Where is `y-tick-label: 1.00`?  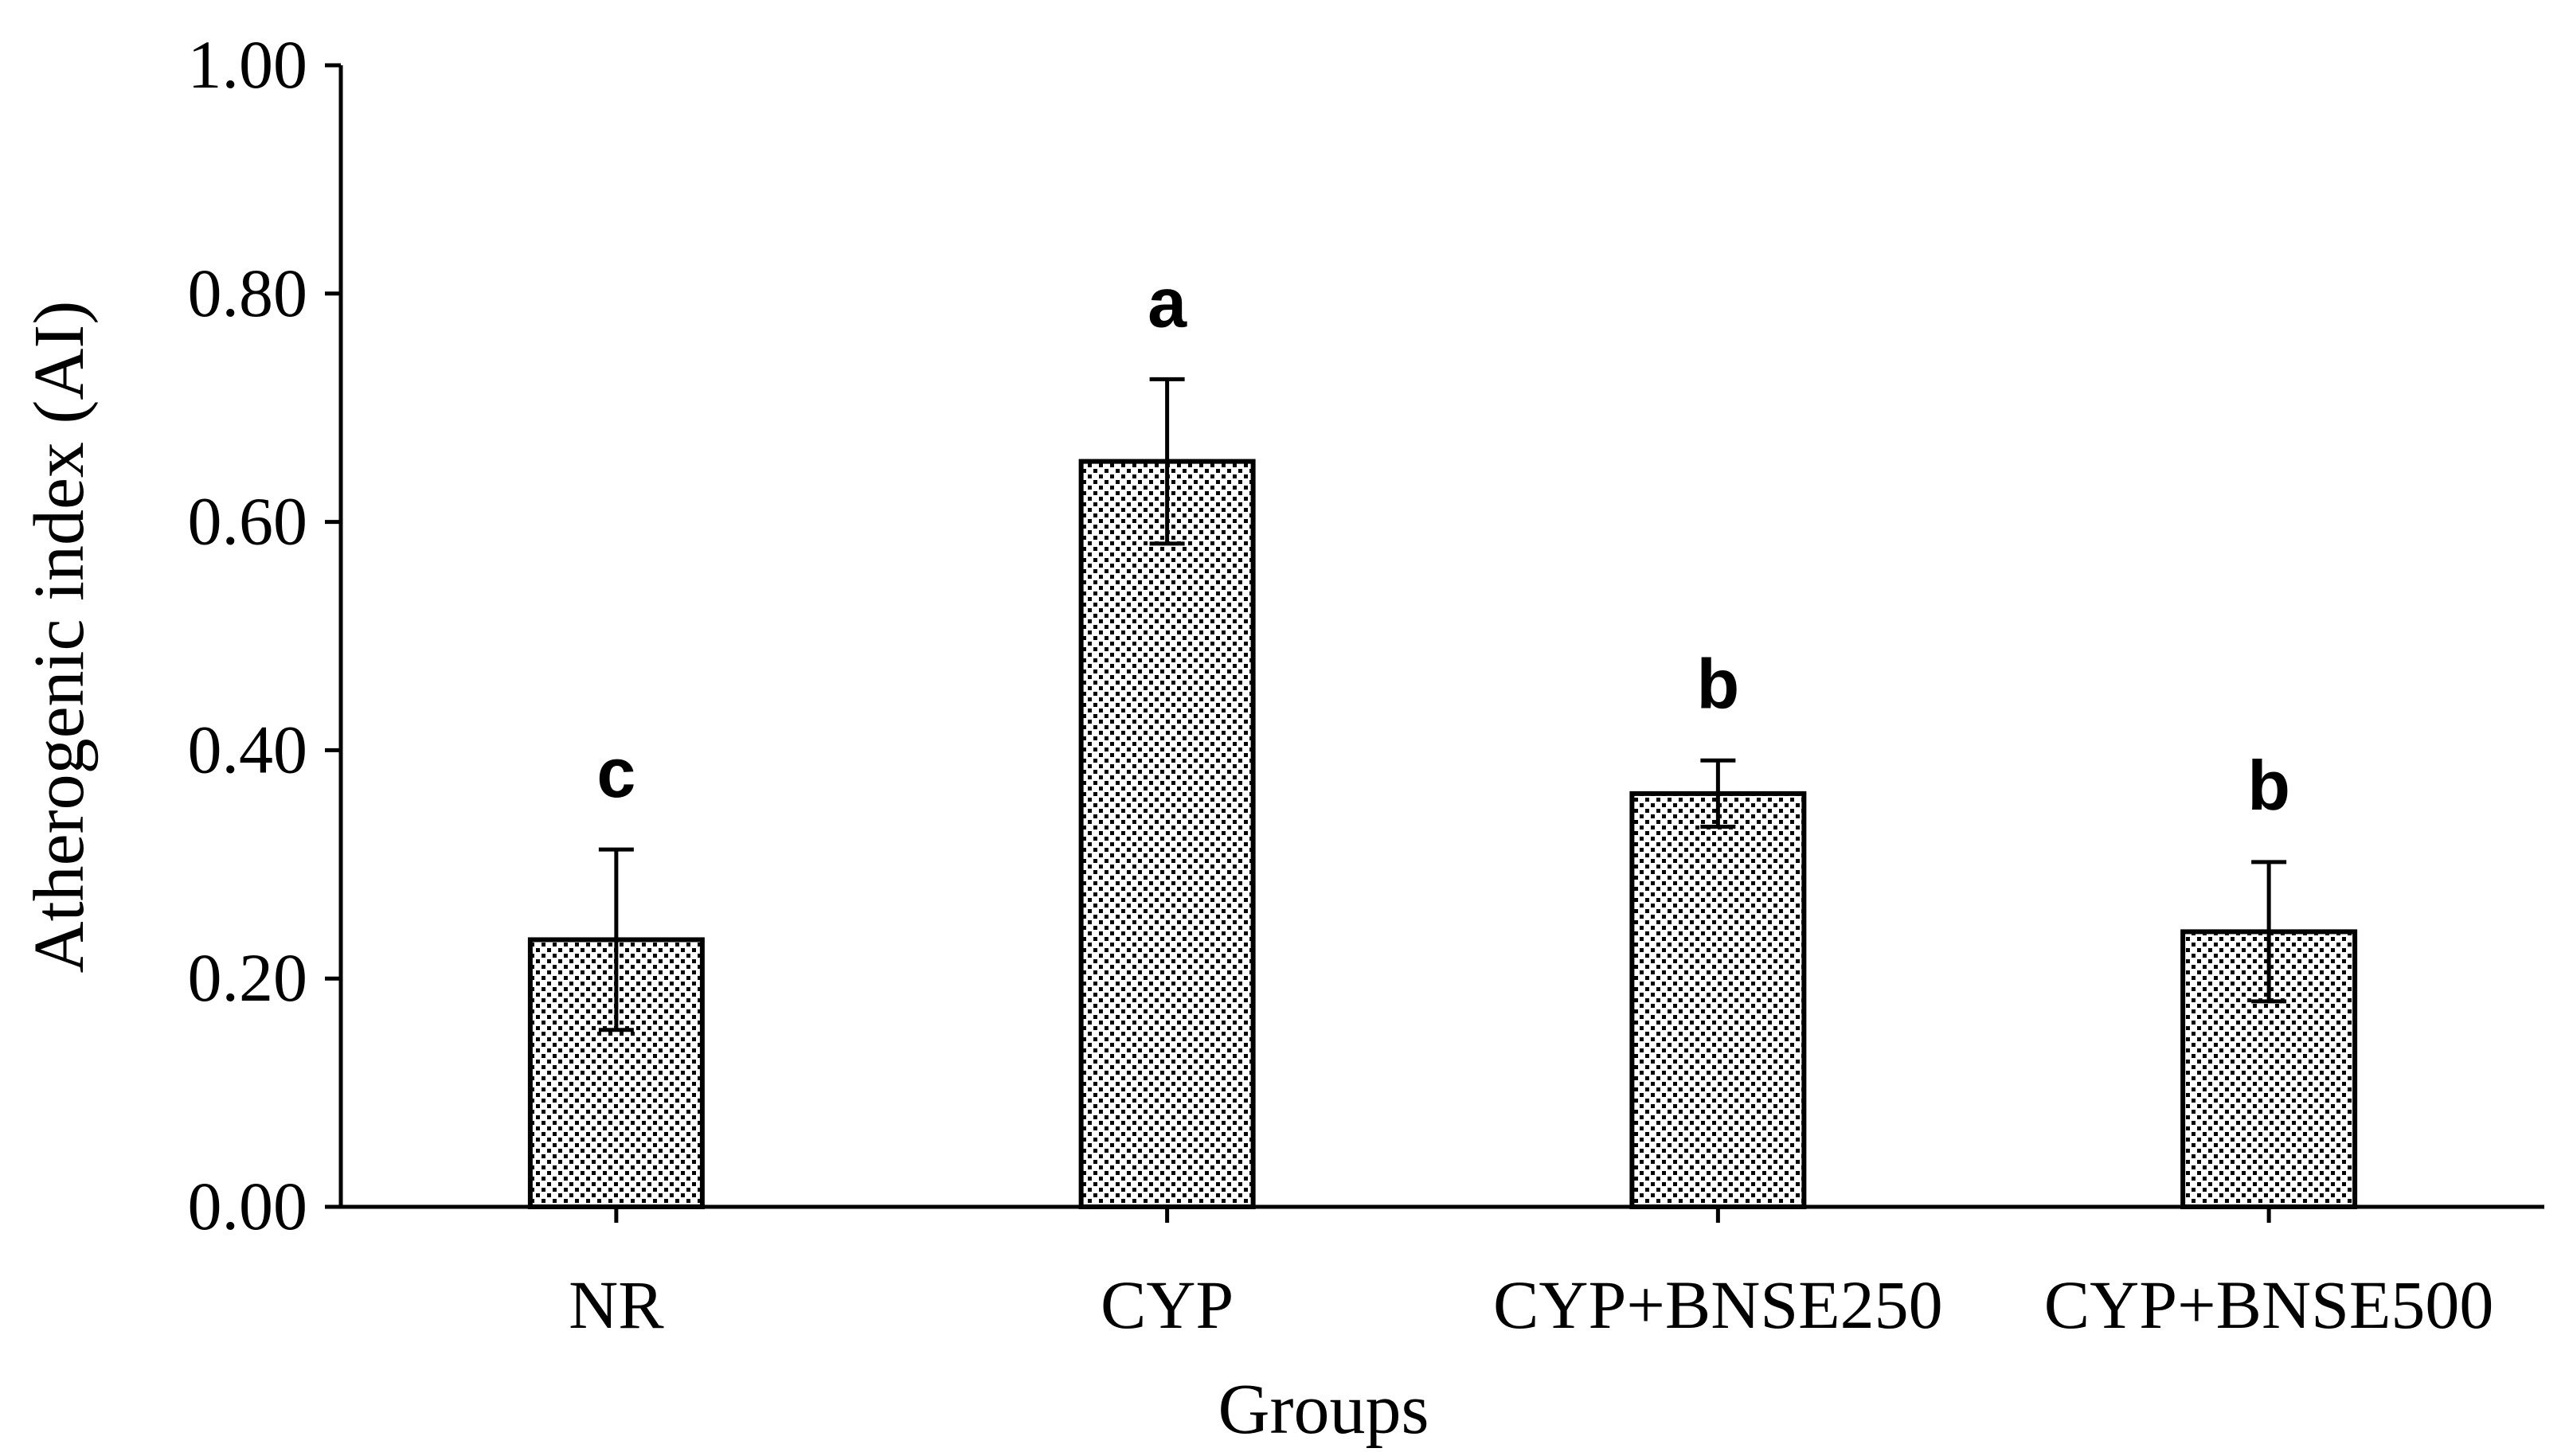
y-tick-label: 1.00 is located at coordinates (248, 64).